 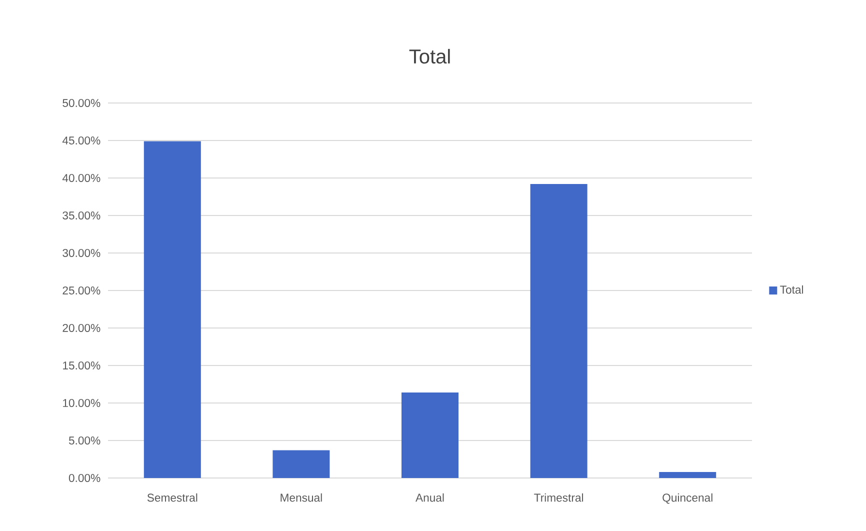 What do you see at coordinates (81, 140) in the screenshot?
I see `y-tick-label: 45.00%` at bounding box center [81, 140].